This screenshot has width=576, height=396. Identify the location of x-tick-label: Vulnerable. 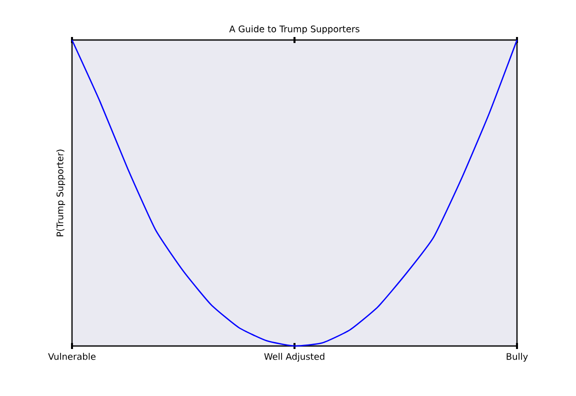
(72, 356).